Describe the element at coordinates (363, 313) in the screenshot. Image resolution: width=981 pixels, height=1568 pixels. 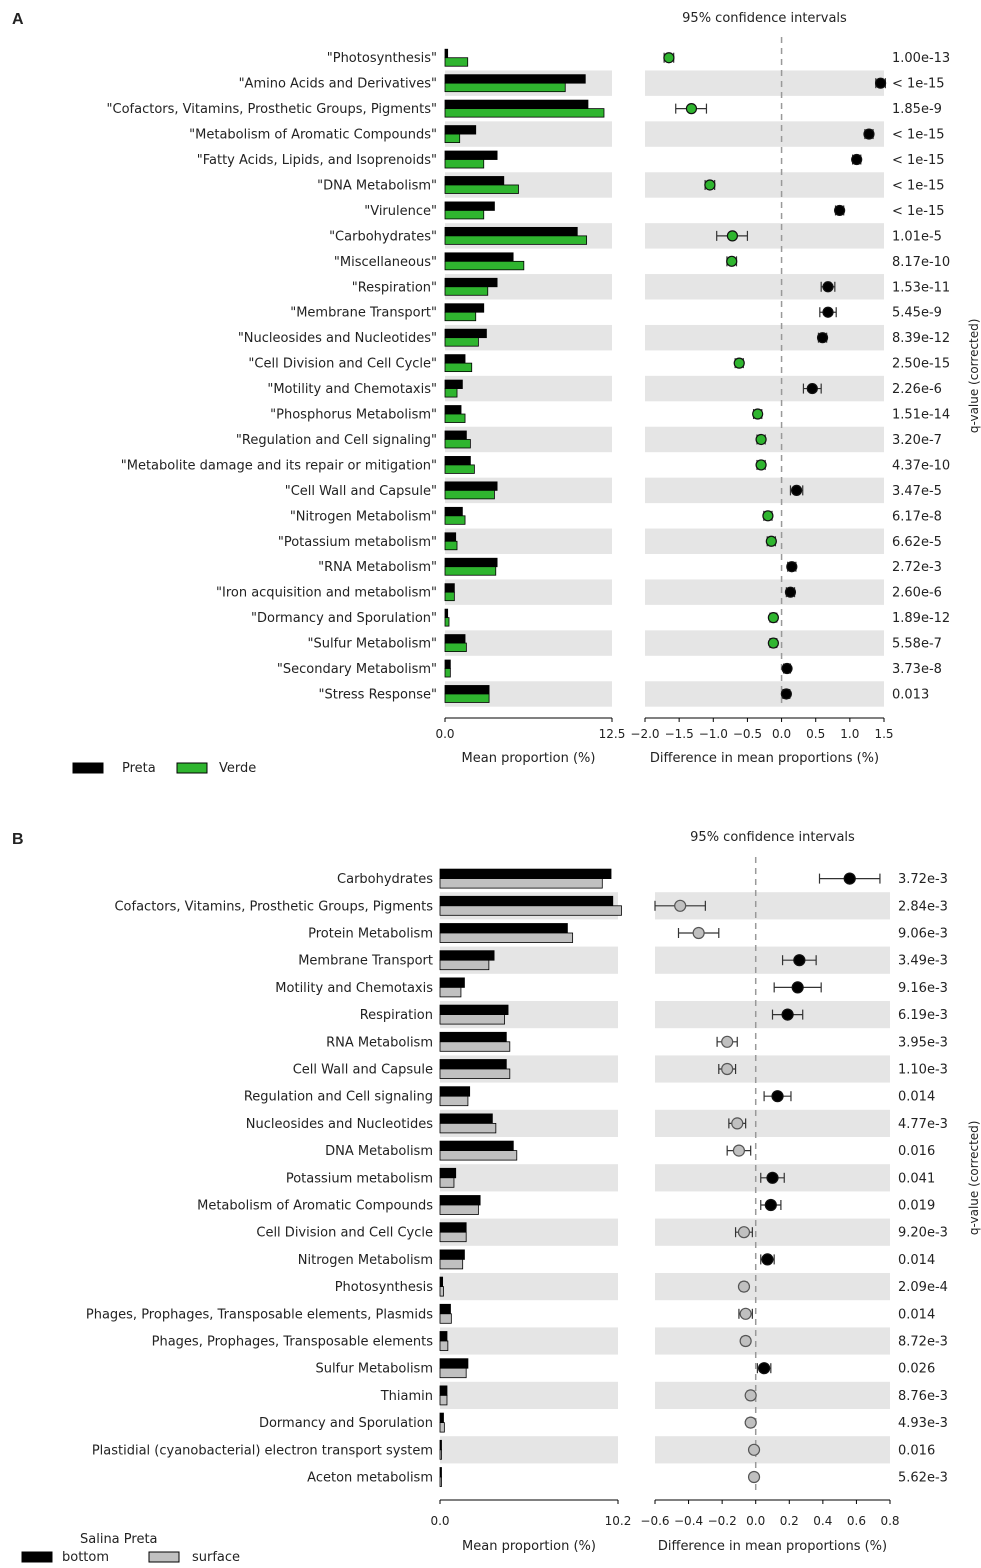
I see `category-label: "Membrane Transport"` at that location.